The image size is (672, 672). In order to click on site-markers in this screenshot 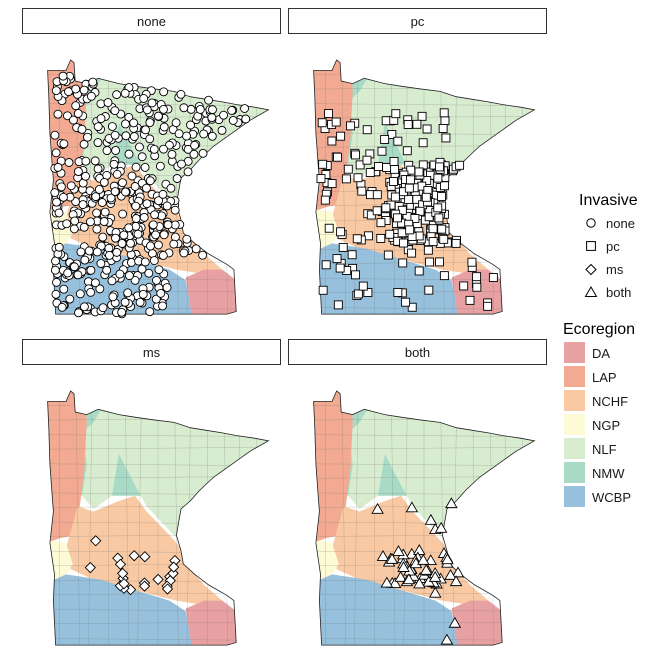, I will do `click(407, 210)`.